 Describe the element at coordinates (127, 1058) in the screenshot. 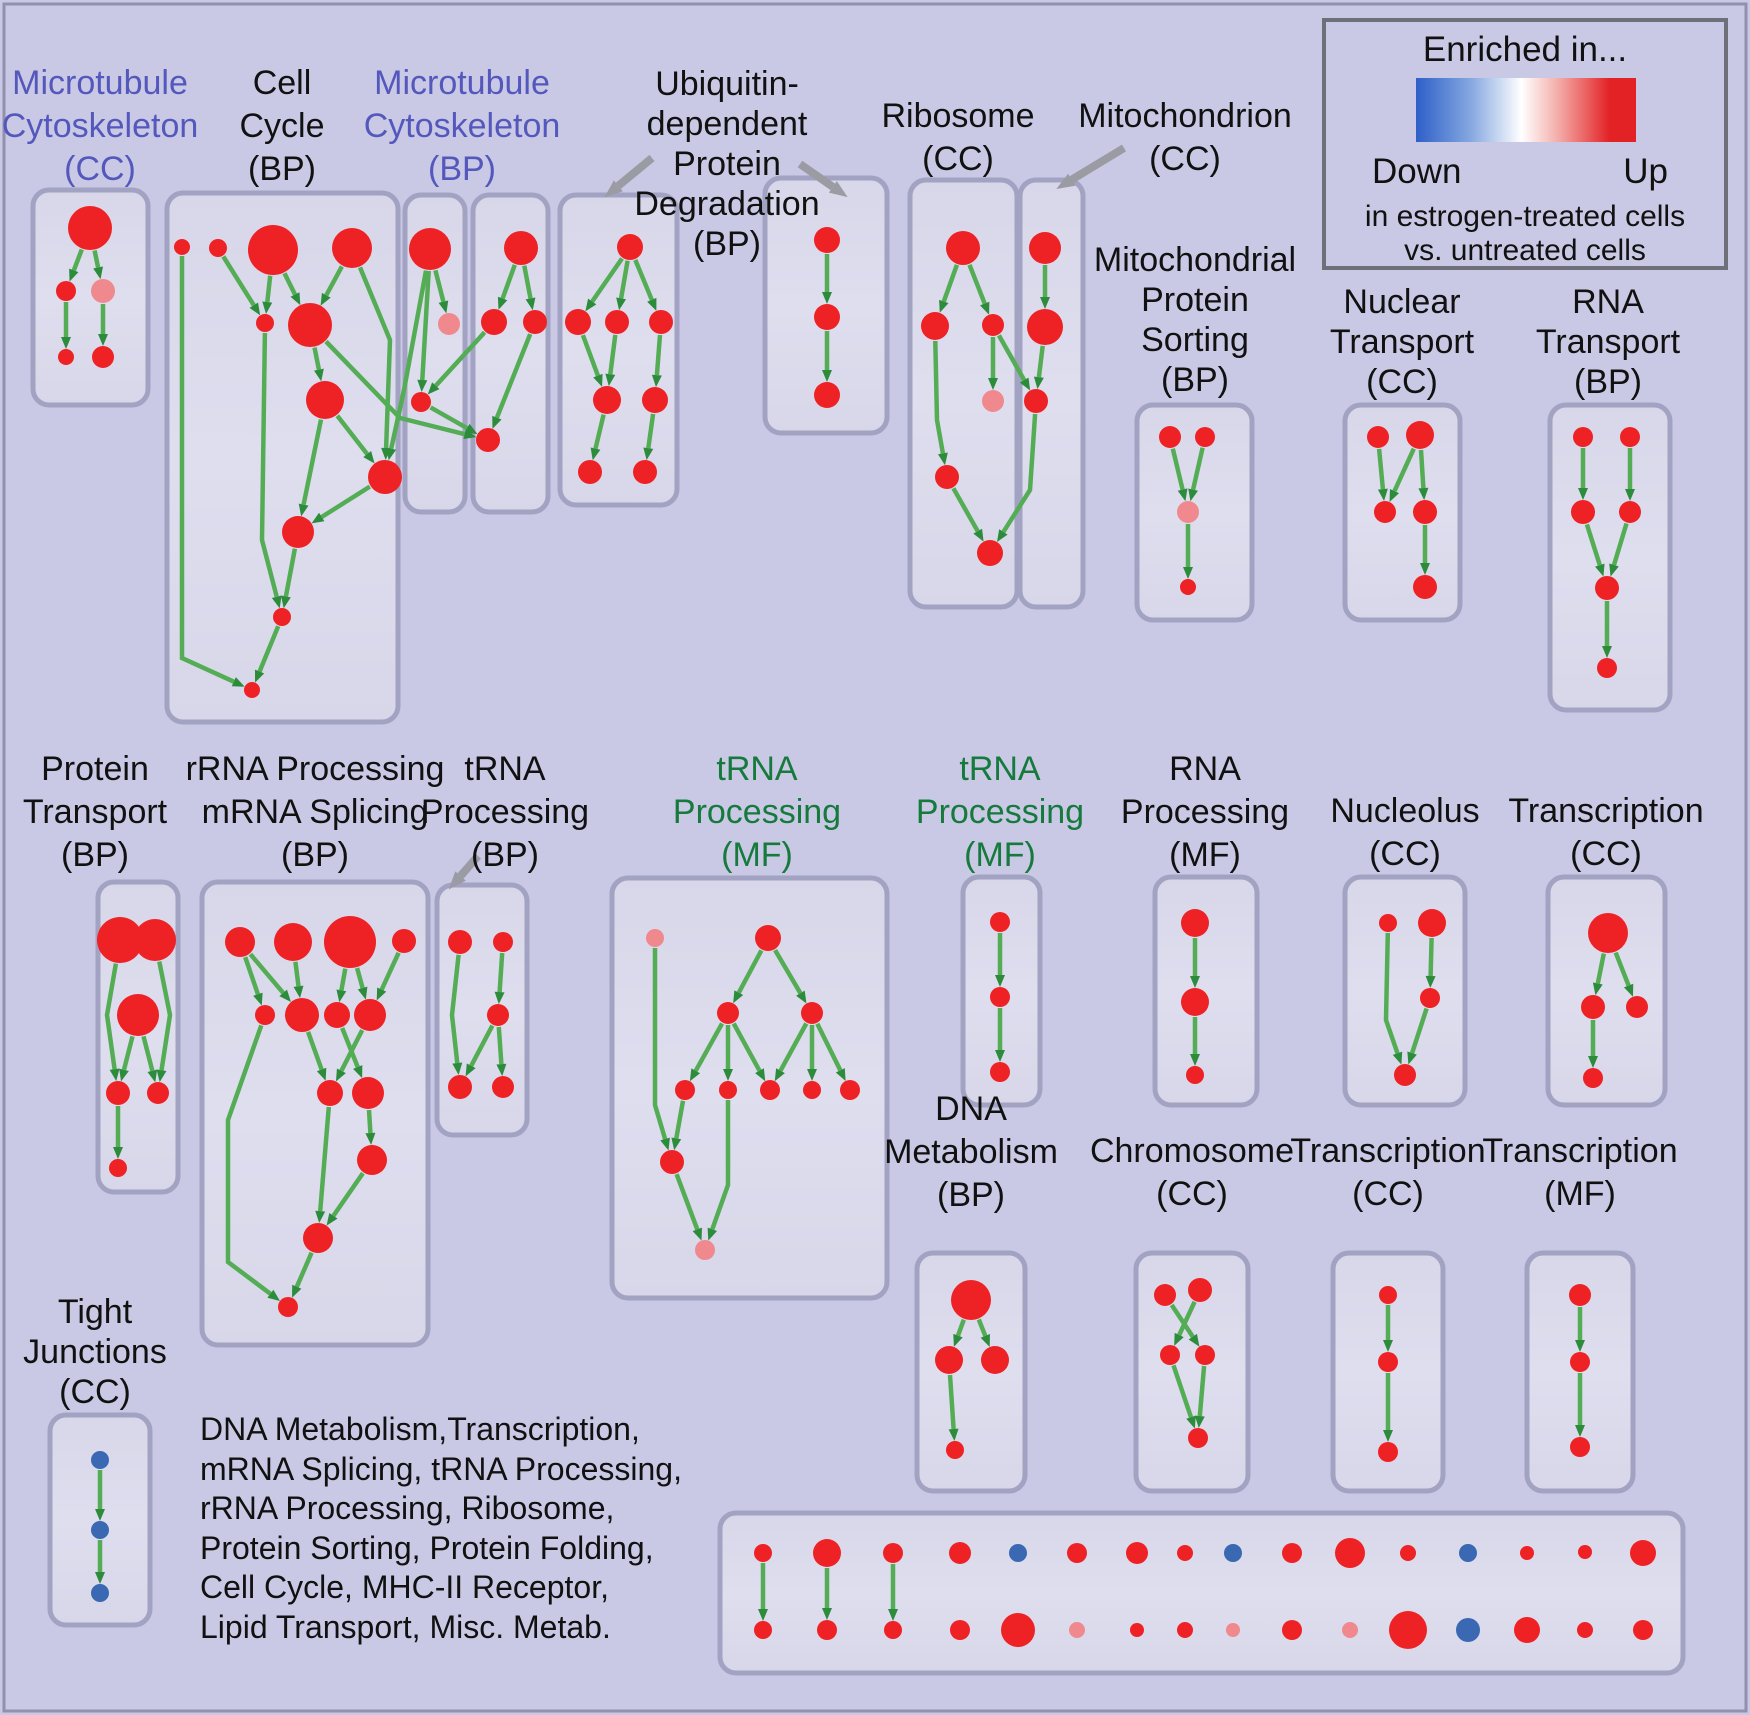

I see `edge-pt.c-to-pt.d` at that location.